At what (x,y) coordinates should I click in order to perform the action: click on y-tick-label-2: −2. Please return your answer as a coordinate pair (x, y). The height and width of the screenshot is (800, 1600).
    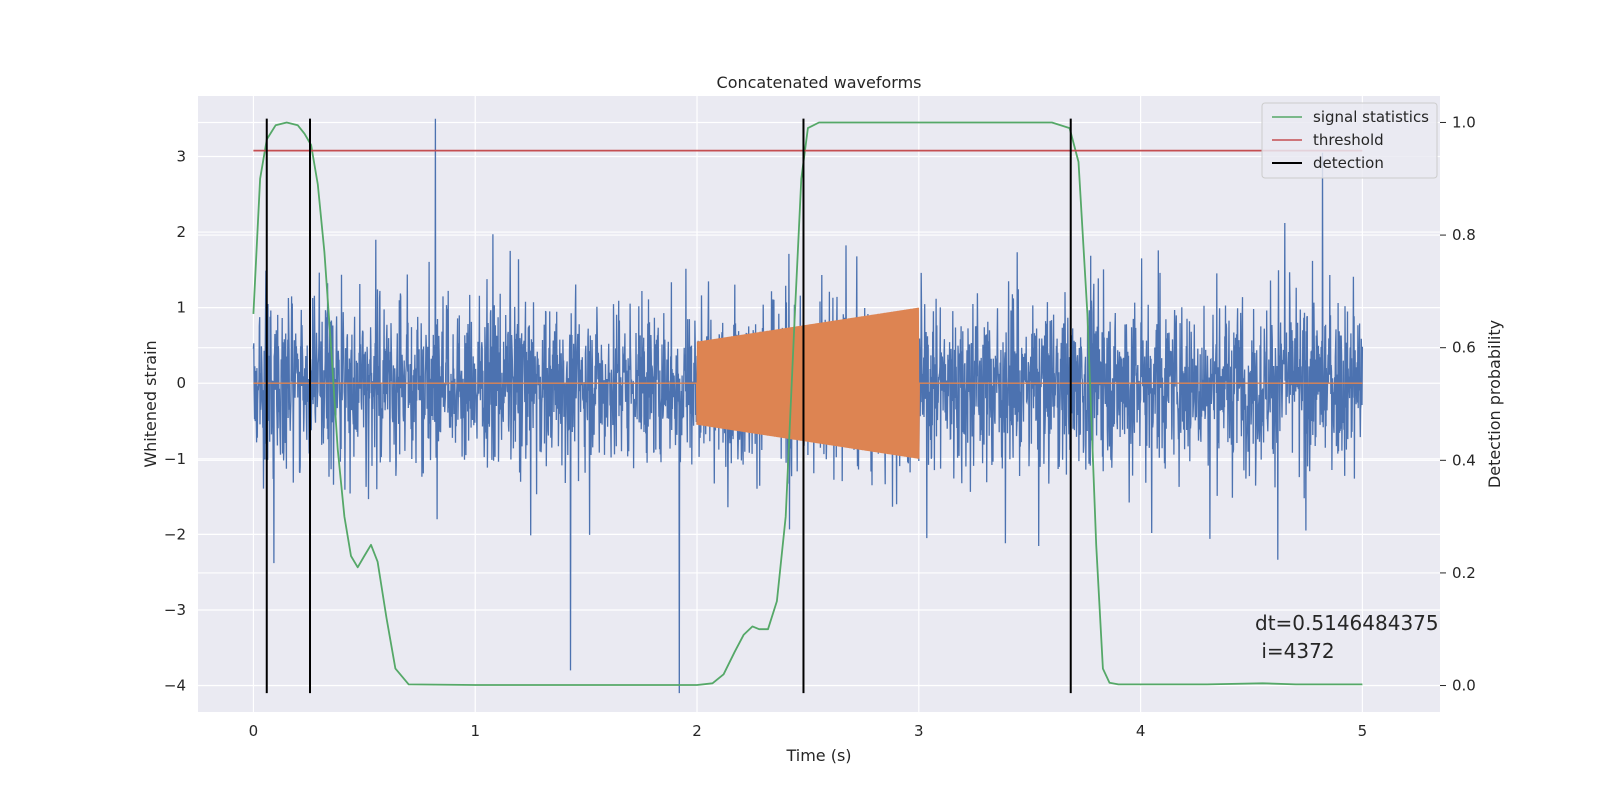
    Looking at the image, I should click on (175, 534).